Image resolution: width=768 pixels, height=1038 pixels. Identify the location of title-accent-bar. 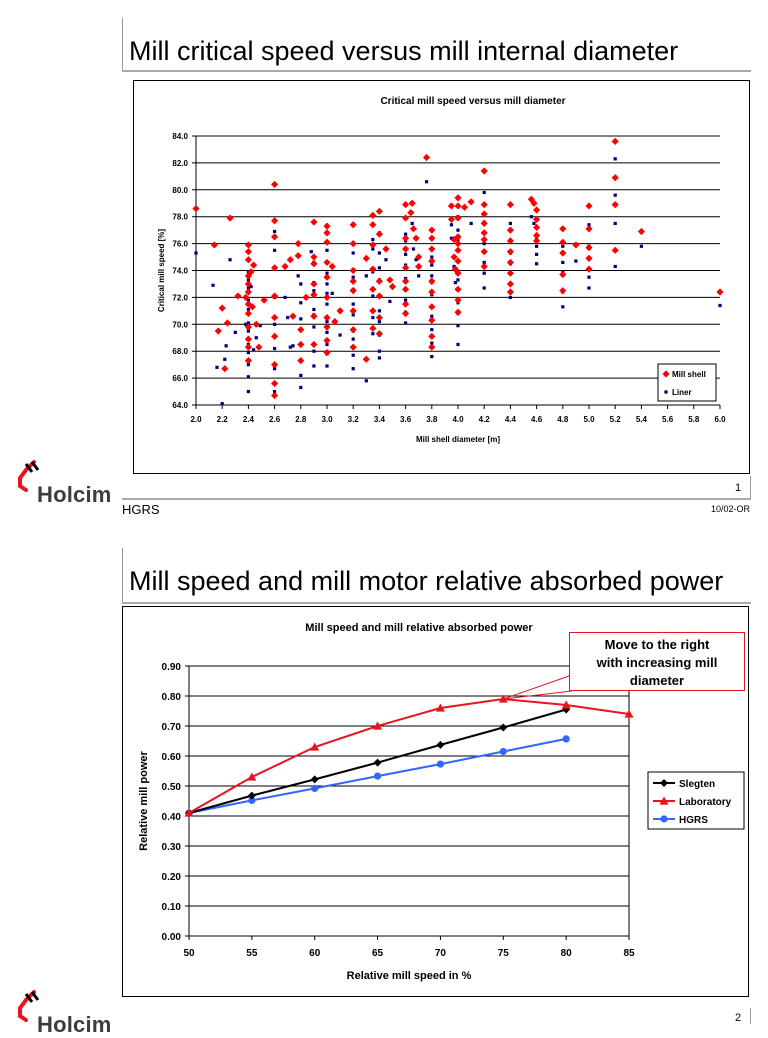
(122, 45).